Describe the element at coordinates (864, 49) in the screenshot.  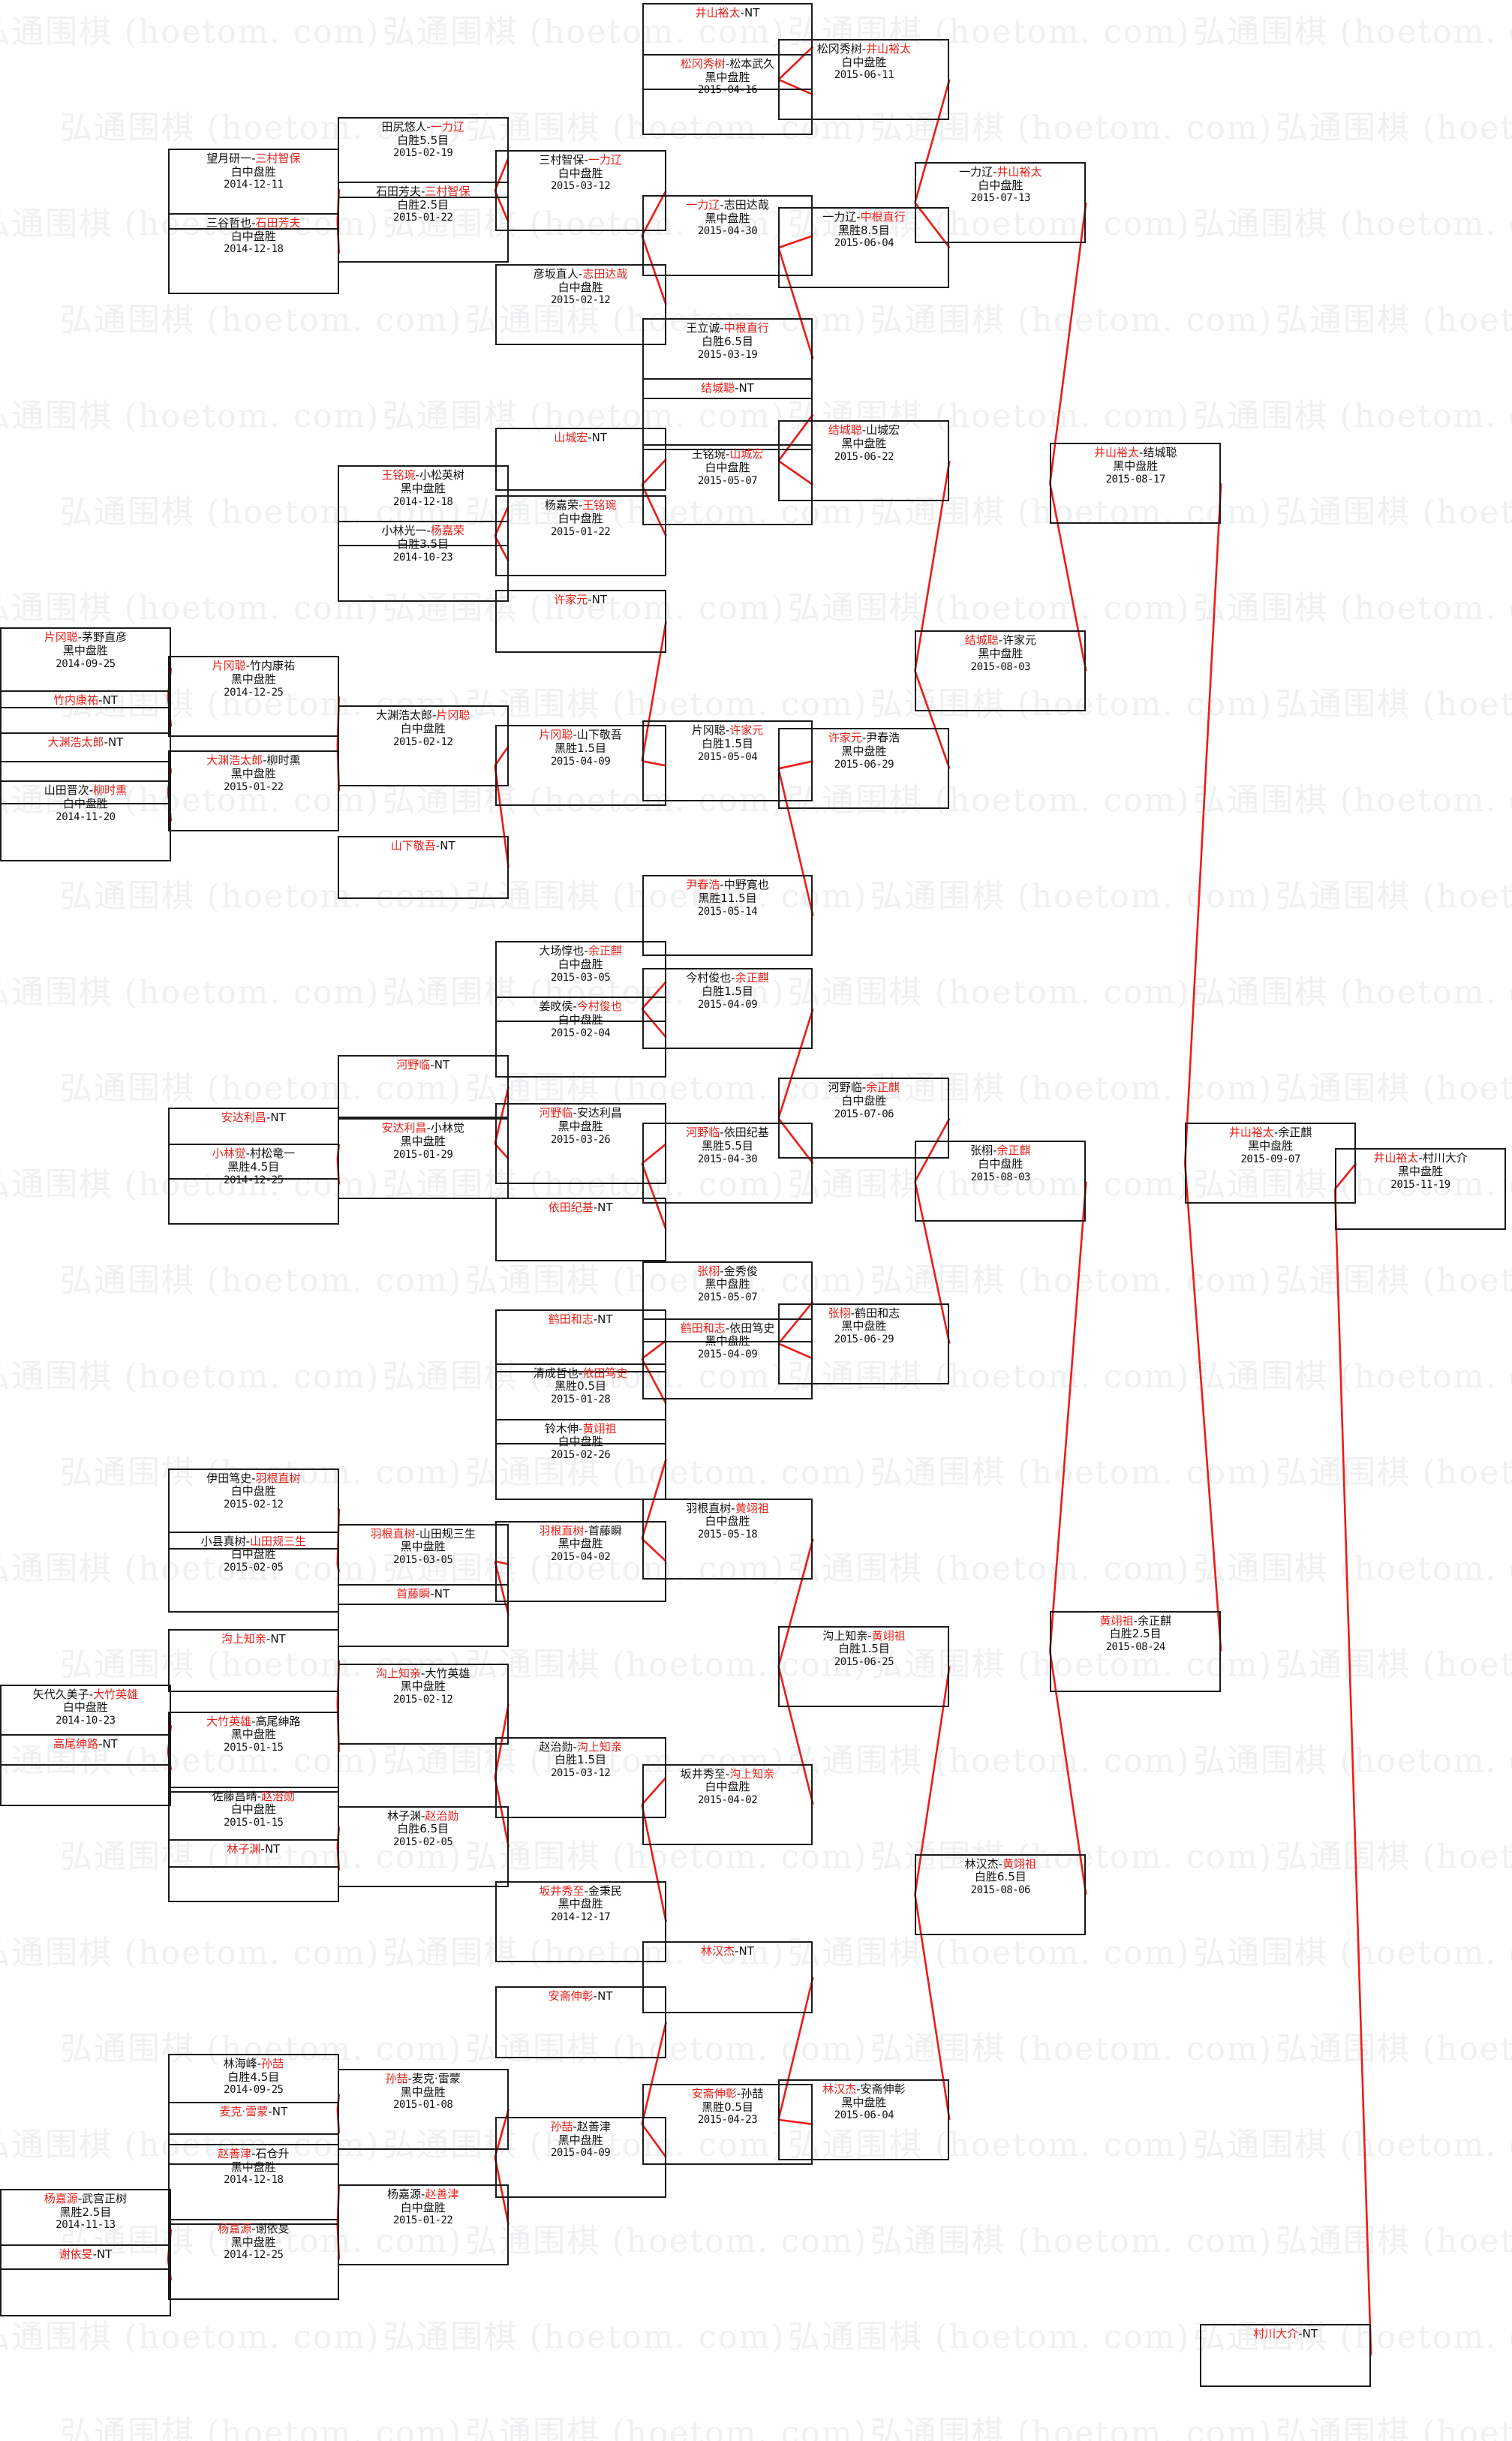
I see `match-players: 松冈秀树-井山裕太` at that location.